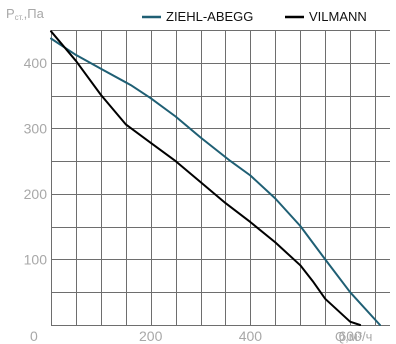 This screenshot has height=344, width=396. I want to click on x-tick-label: 400, so click(251, 336).